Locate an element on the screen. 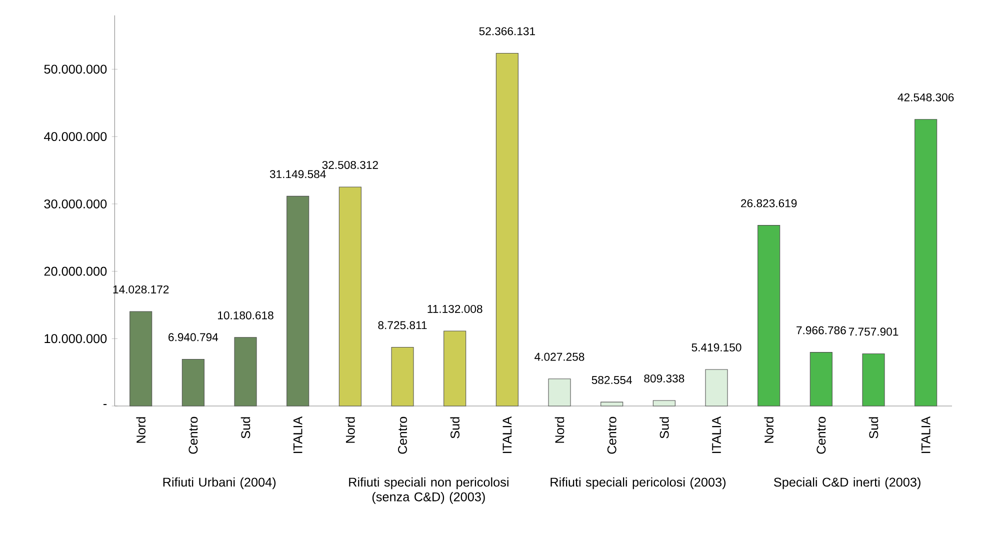 Image resolution: width=988 pixels, height=534 pixels. y-tick-label: 50.000.000 is located at coordinates (75, 69).